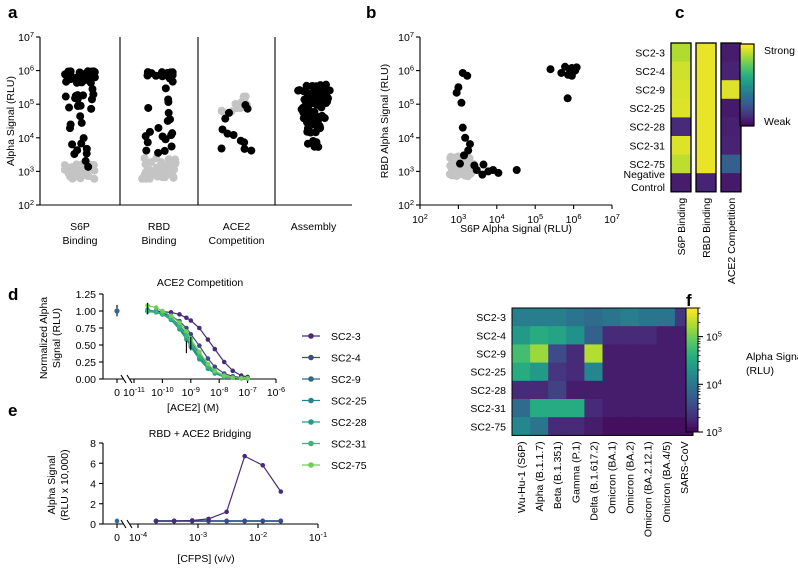 The height and width of the screenshot is (575, 798). I want to click on column-frame, so click(681, 117).